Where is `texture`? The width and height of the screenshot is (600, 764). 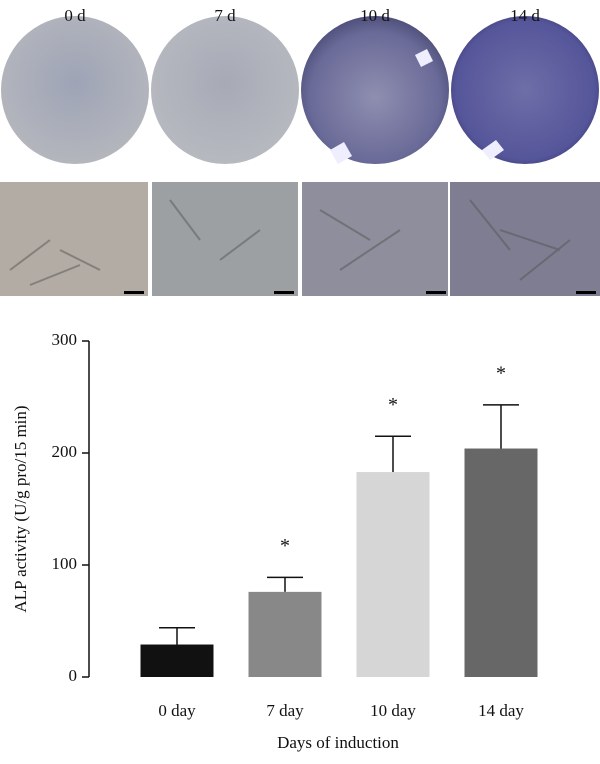 texture is located at coordinates (290, 242).